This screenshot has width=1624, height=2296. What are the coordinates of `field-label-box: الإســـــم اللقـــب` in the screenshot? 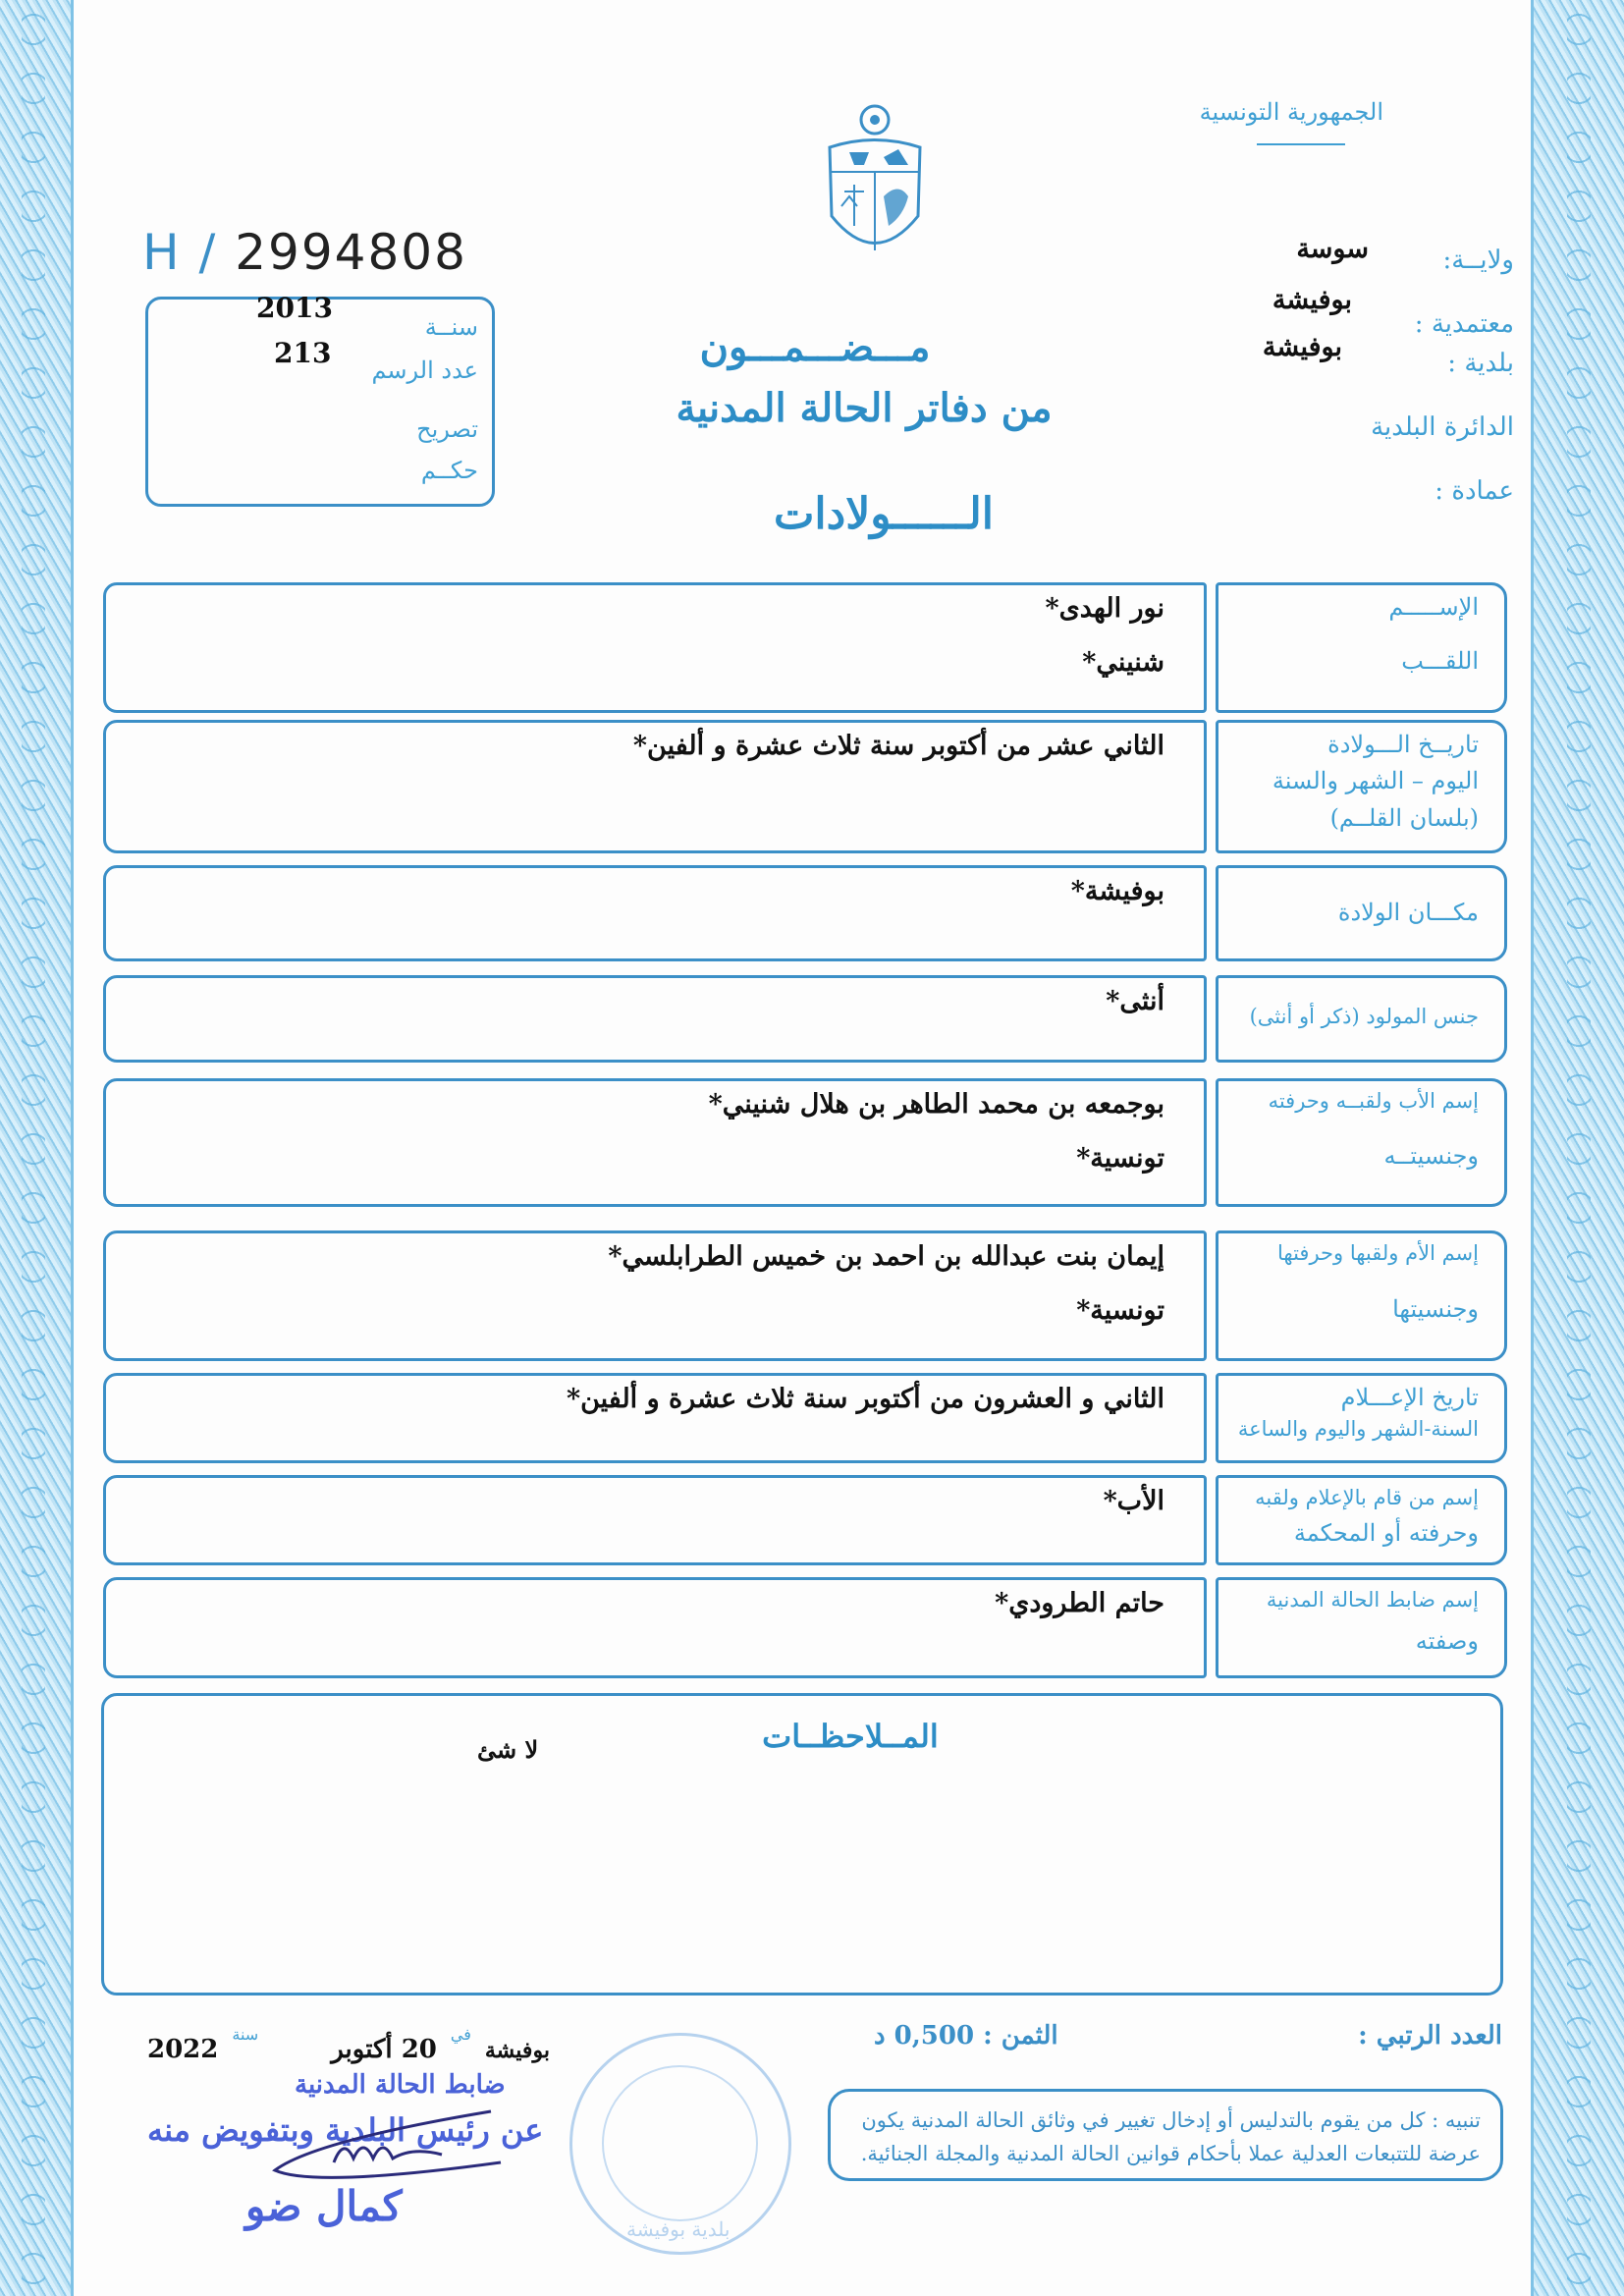 It's located at (1361, 647).